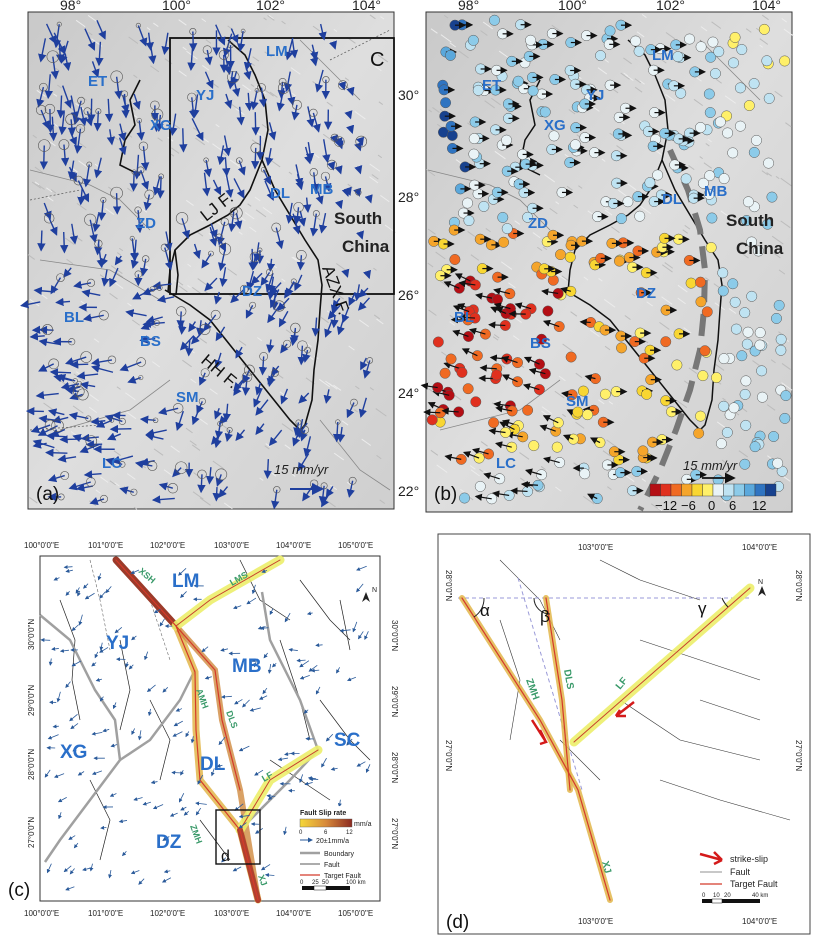 The image size is (819, 941). I want to click on block-label-sc-c: SC, so click(347, 740).